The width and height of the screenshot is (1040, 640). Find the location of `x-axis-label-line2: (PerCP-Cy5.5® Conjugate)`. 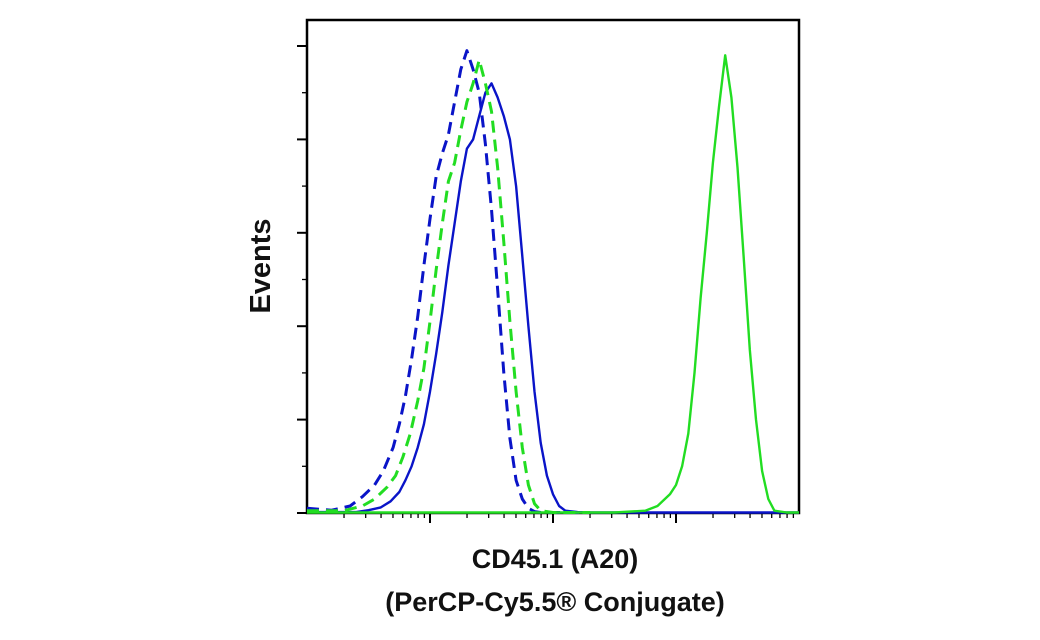

x-axis-label-line2: (PerCP-Cy5.5® Conjugate) is located at coordinates (554, 602).